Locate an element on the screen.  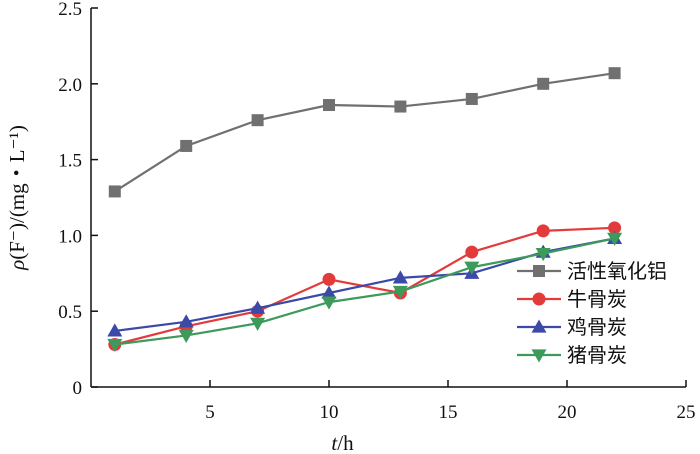
y-tick-label: 2.0 is located at coordinates (70, 85).